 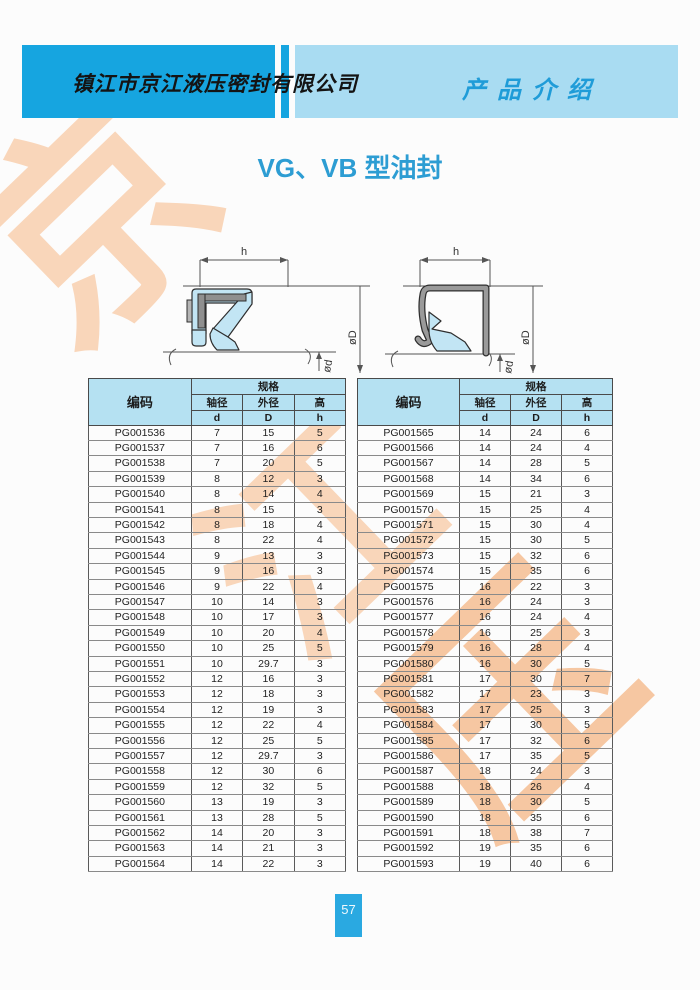 What do you see at coordinates (485, 756) in the screenshot?
I see `table-row: PG001586 17 35 5` at bounding box center [485, 756].